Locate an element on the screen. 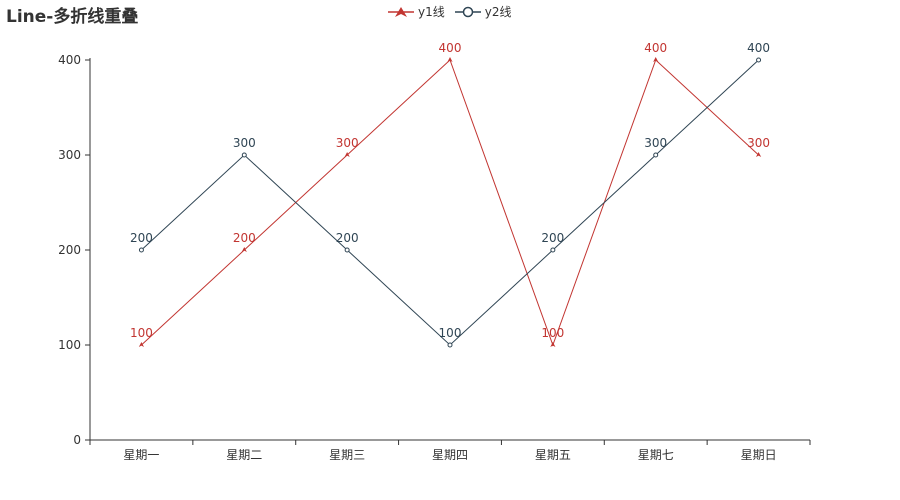 This screenshot has height=500, width=900. circle-icon is located at coordinates (467, 11).